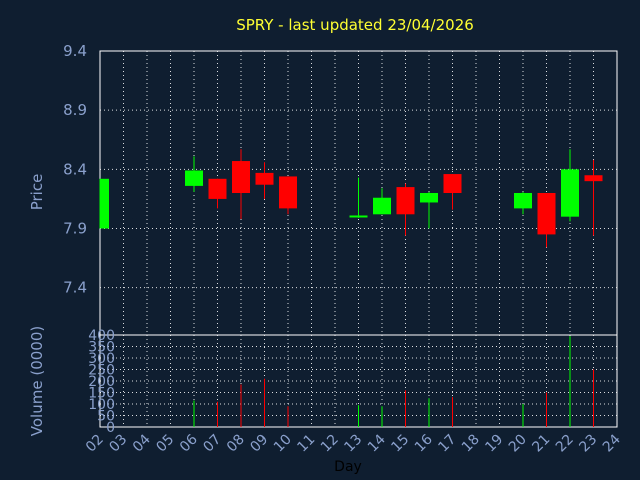  What do you see at coordinates (101, 394) in the screenshot?
I see `volume-tick-label: 150` at bounding box center [101, 394].